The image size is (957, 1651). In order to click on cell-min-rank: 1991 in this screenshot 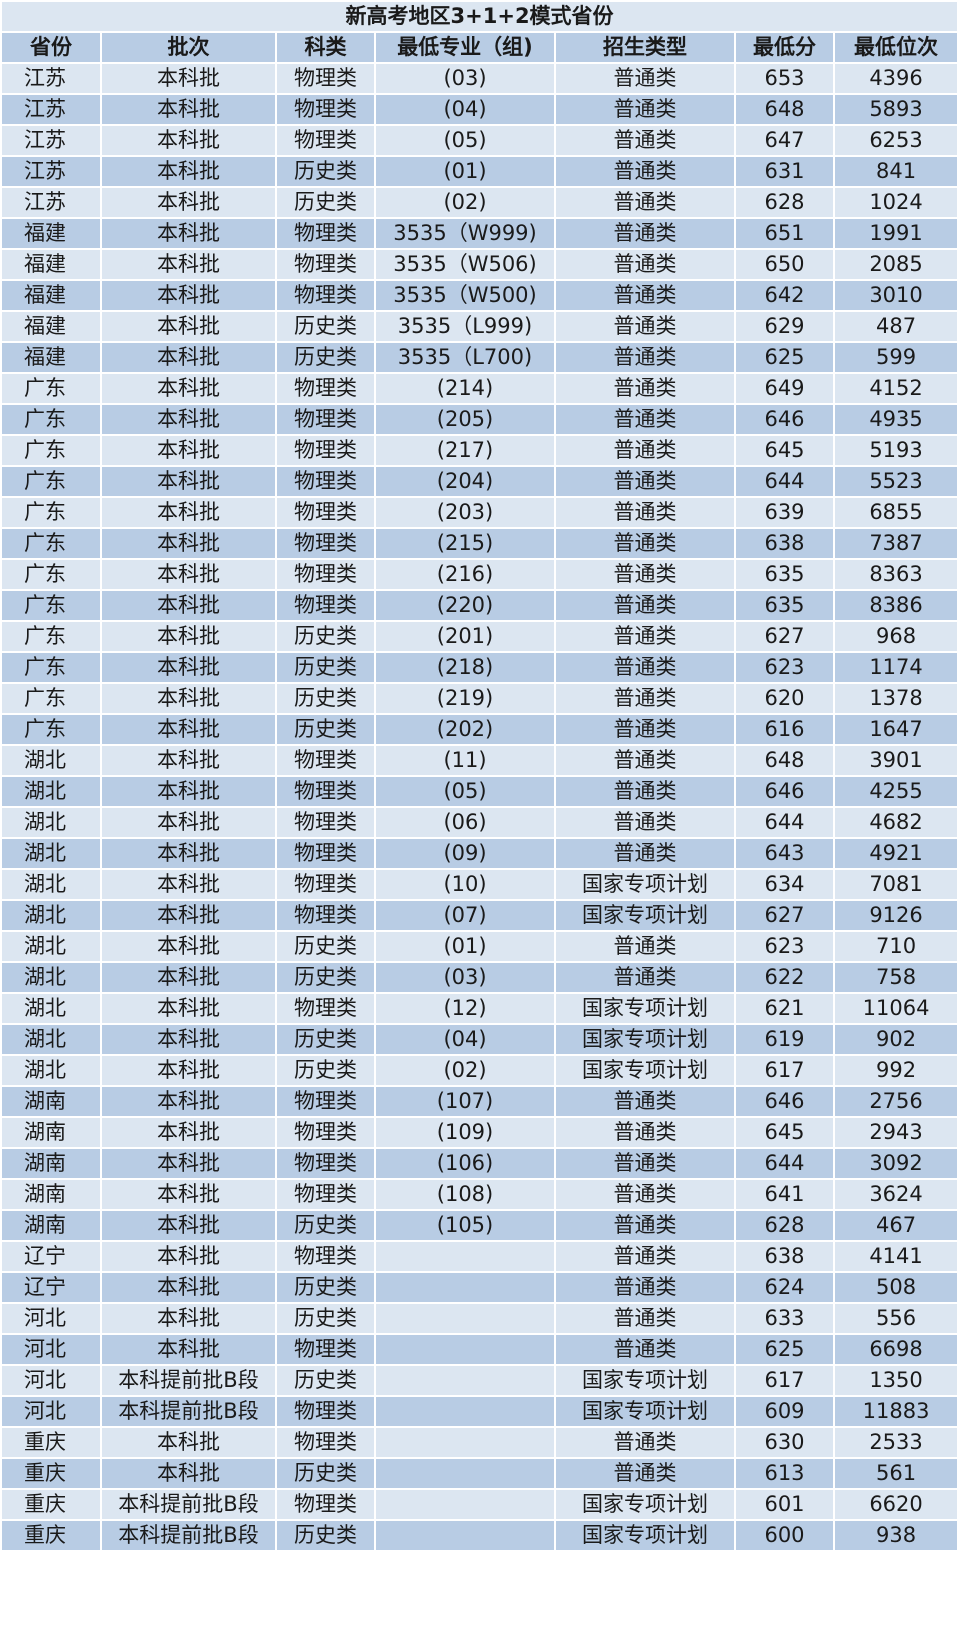, I will do `click(894, 233)`.